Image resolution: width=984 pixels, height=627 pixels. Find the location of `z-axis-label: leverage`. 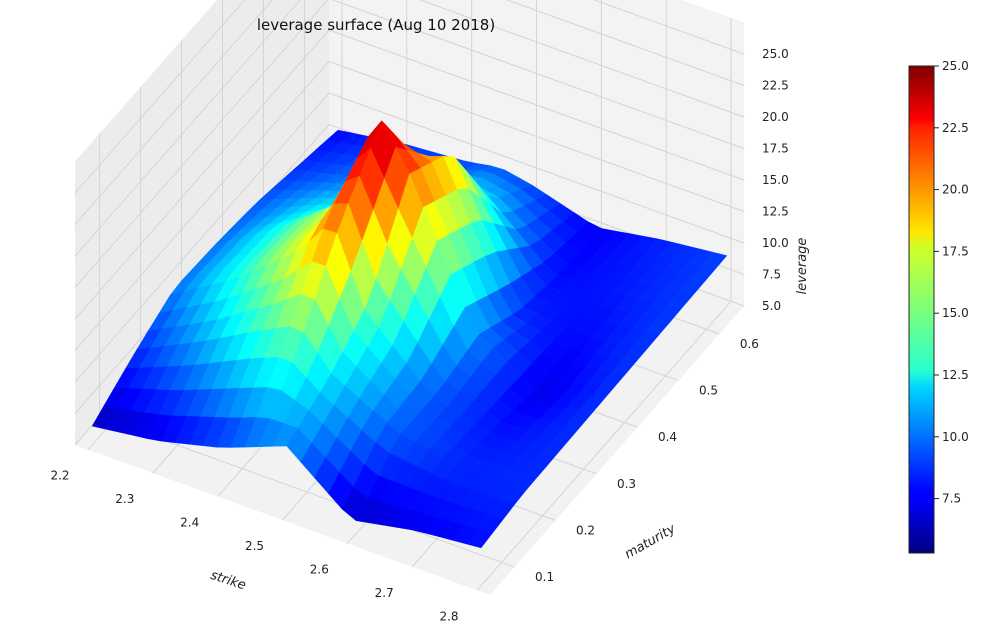

z-axis-label: leverage is located at coordinates (802, 266).